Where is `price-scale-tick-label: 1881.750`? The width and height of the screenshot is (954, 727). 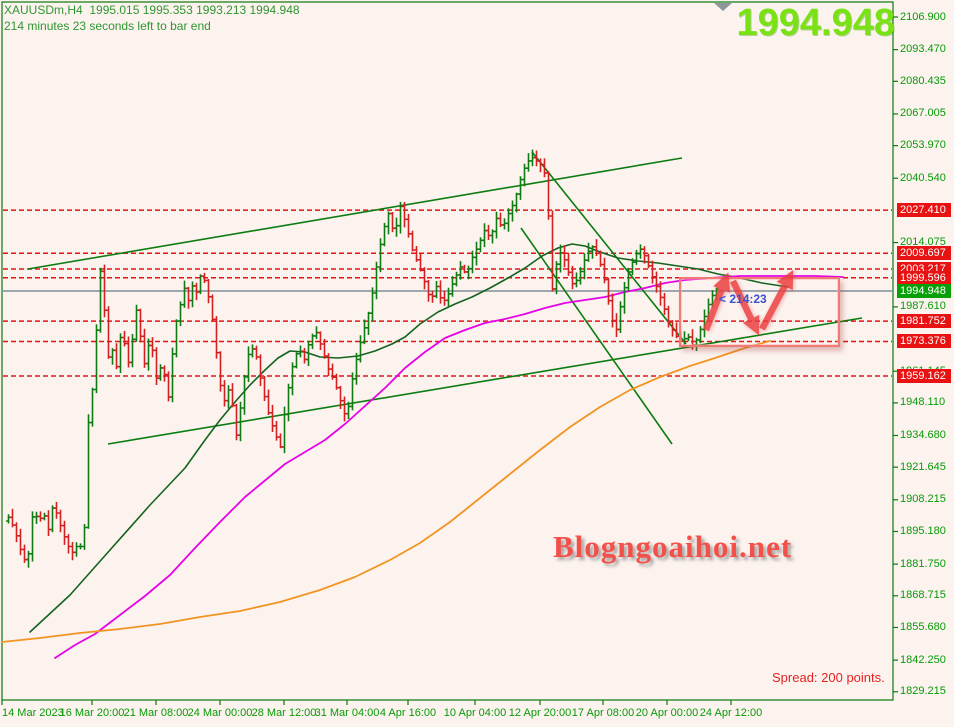 price-scale-tick-label: 1881.750 is located at coordinates (923, 563).